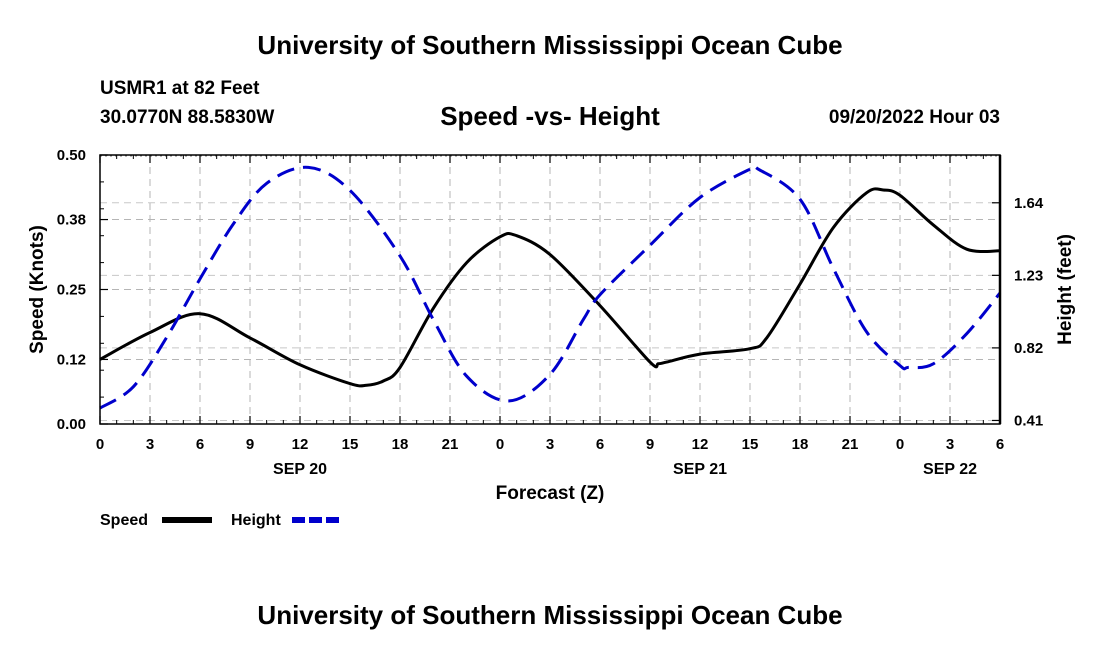  I want to click on y2-tick-label: 0.82, so click(1028, 348).